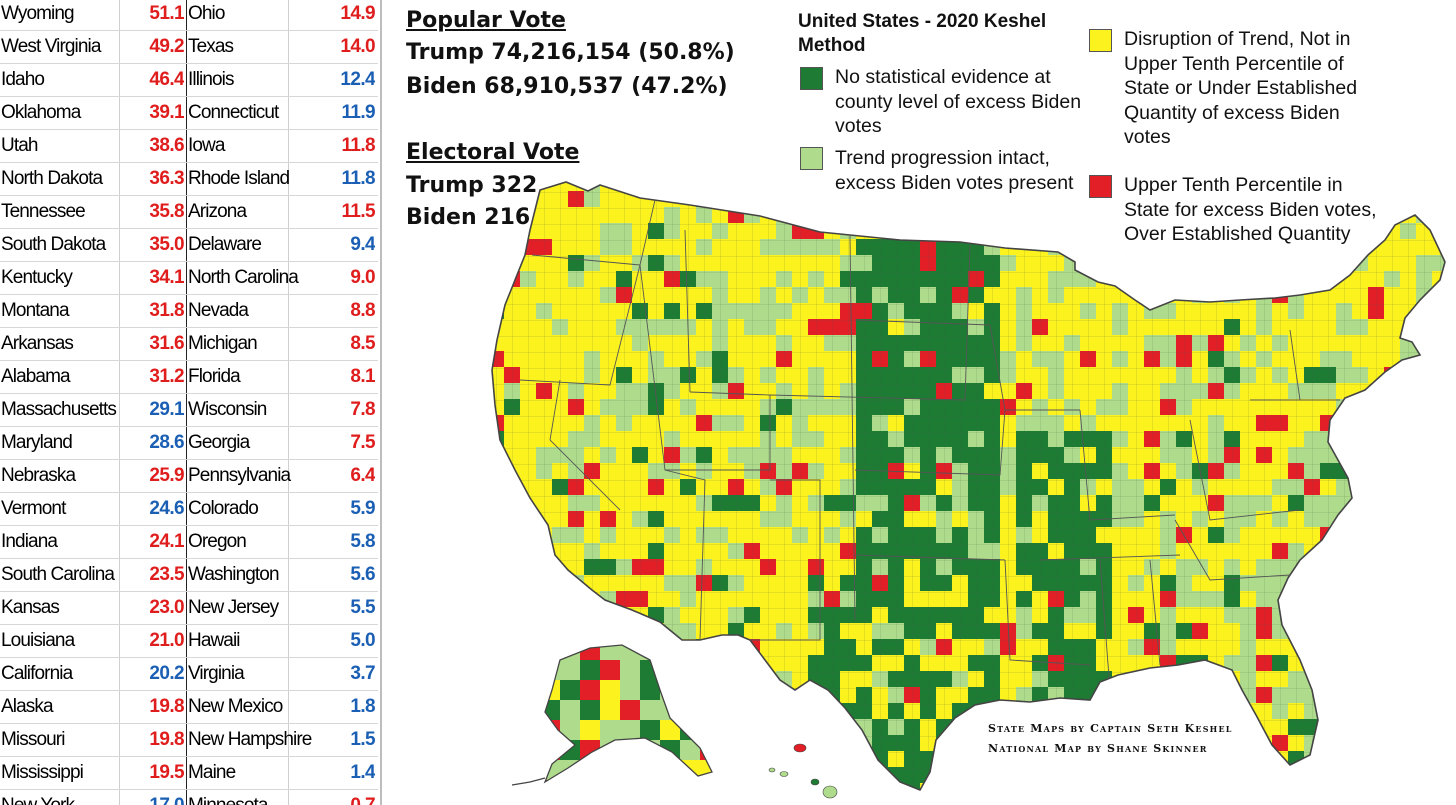 This screenshot has height=805, width=1456. I want to click on state-name: Massachusetts, so click(59, 409).